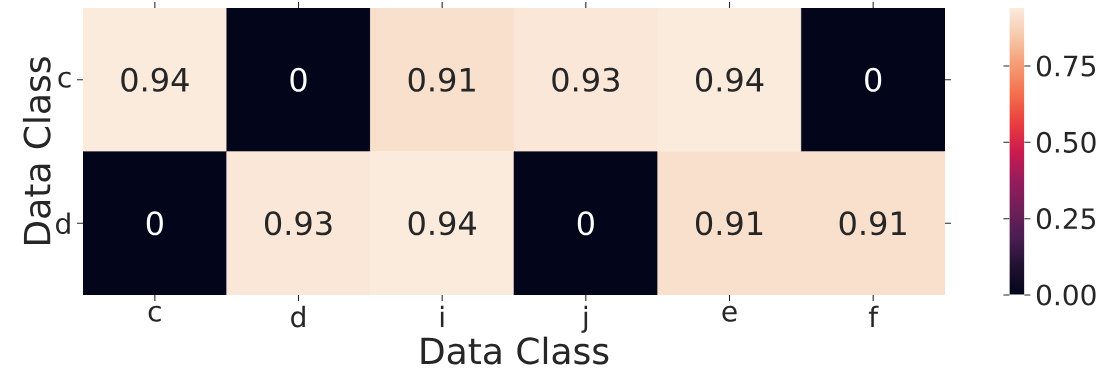 The image size is (1109, 383). What do you see at coordinates (729, 313) in the screenshot?
I see `x-tick-label: e` at bounding box center [729, 313].